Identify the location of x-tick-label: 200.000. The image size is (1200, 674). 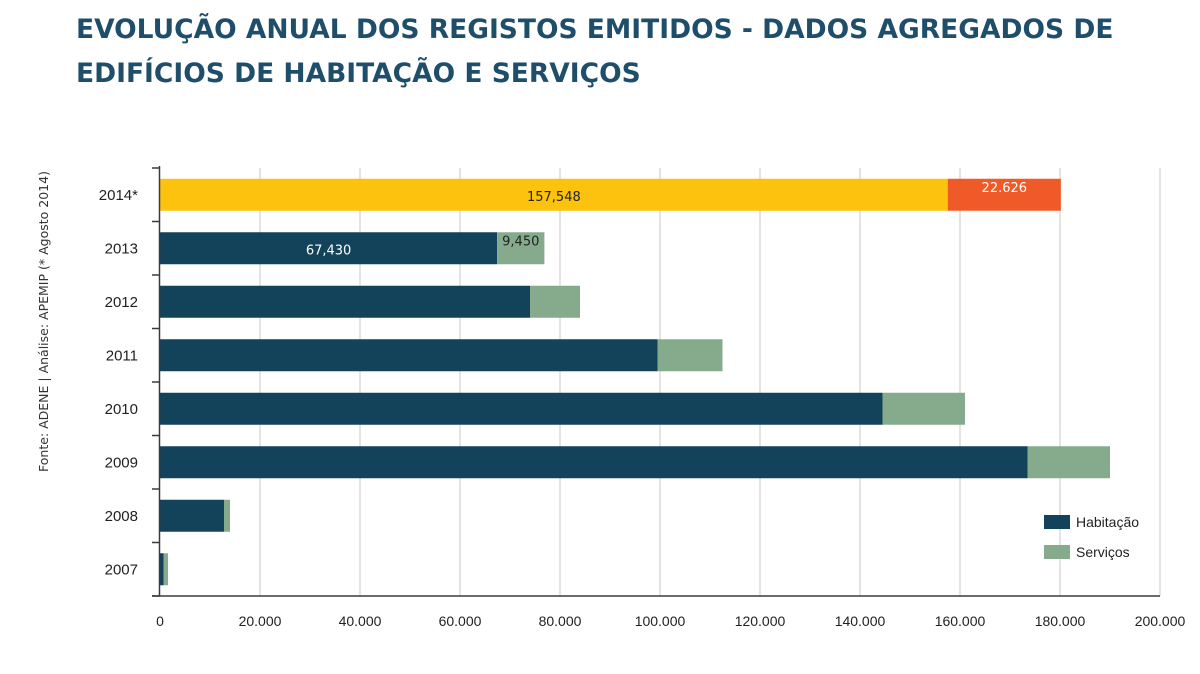
(1160, 621).